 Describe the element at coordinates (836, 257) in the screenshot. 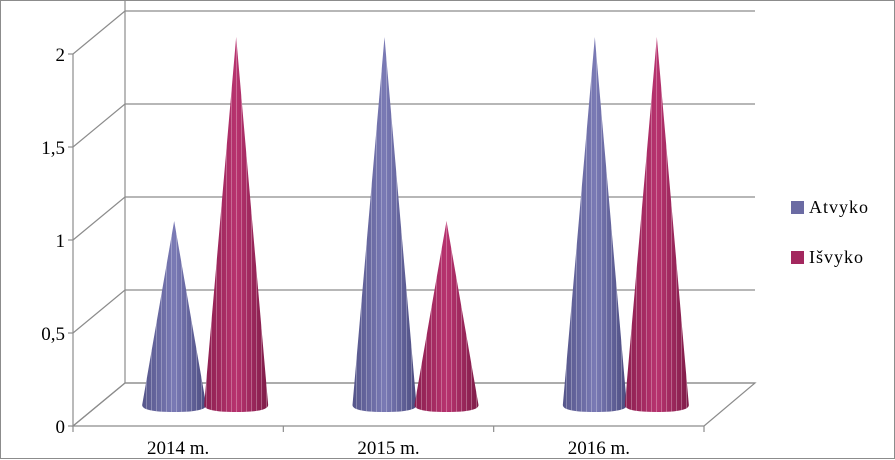

I see `legend-label-išvyko: Išvyko` at that location.